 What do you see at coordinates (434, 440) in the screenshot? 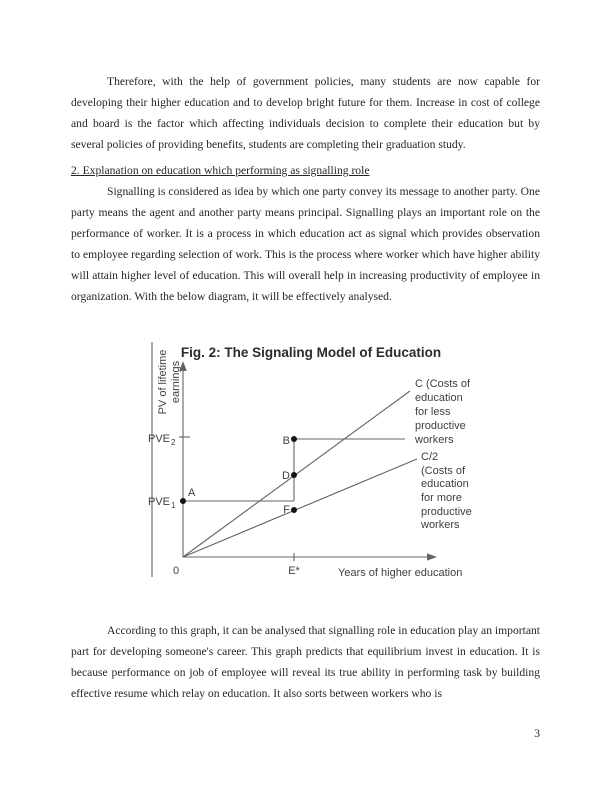
I see `c-label-line5: workers` at bounding box center [434, 440].